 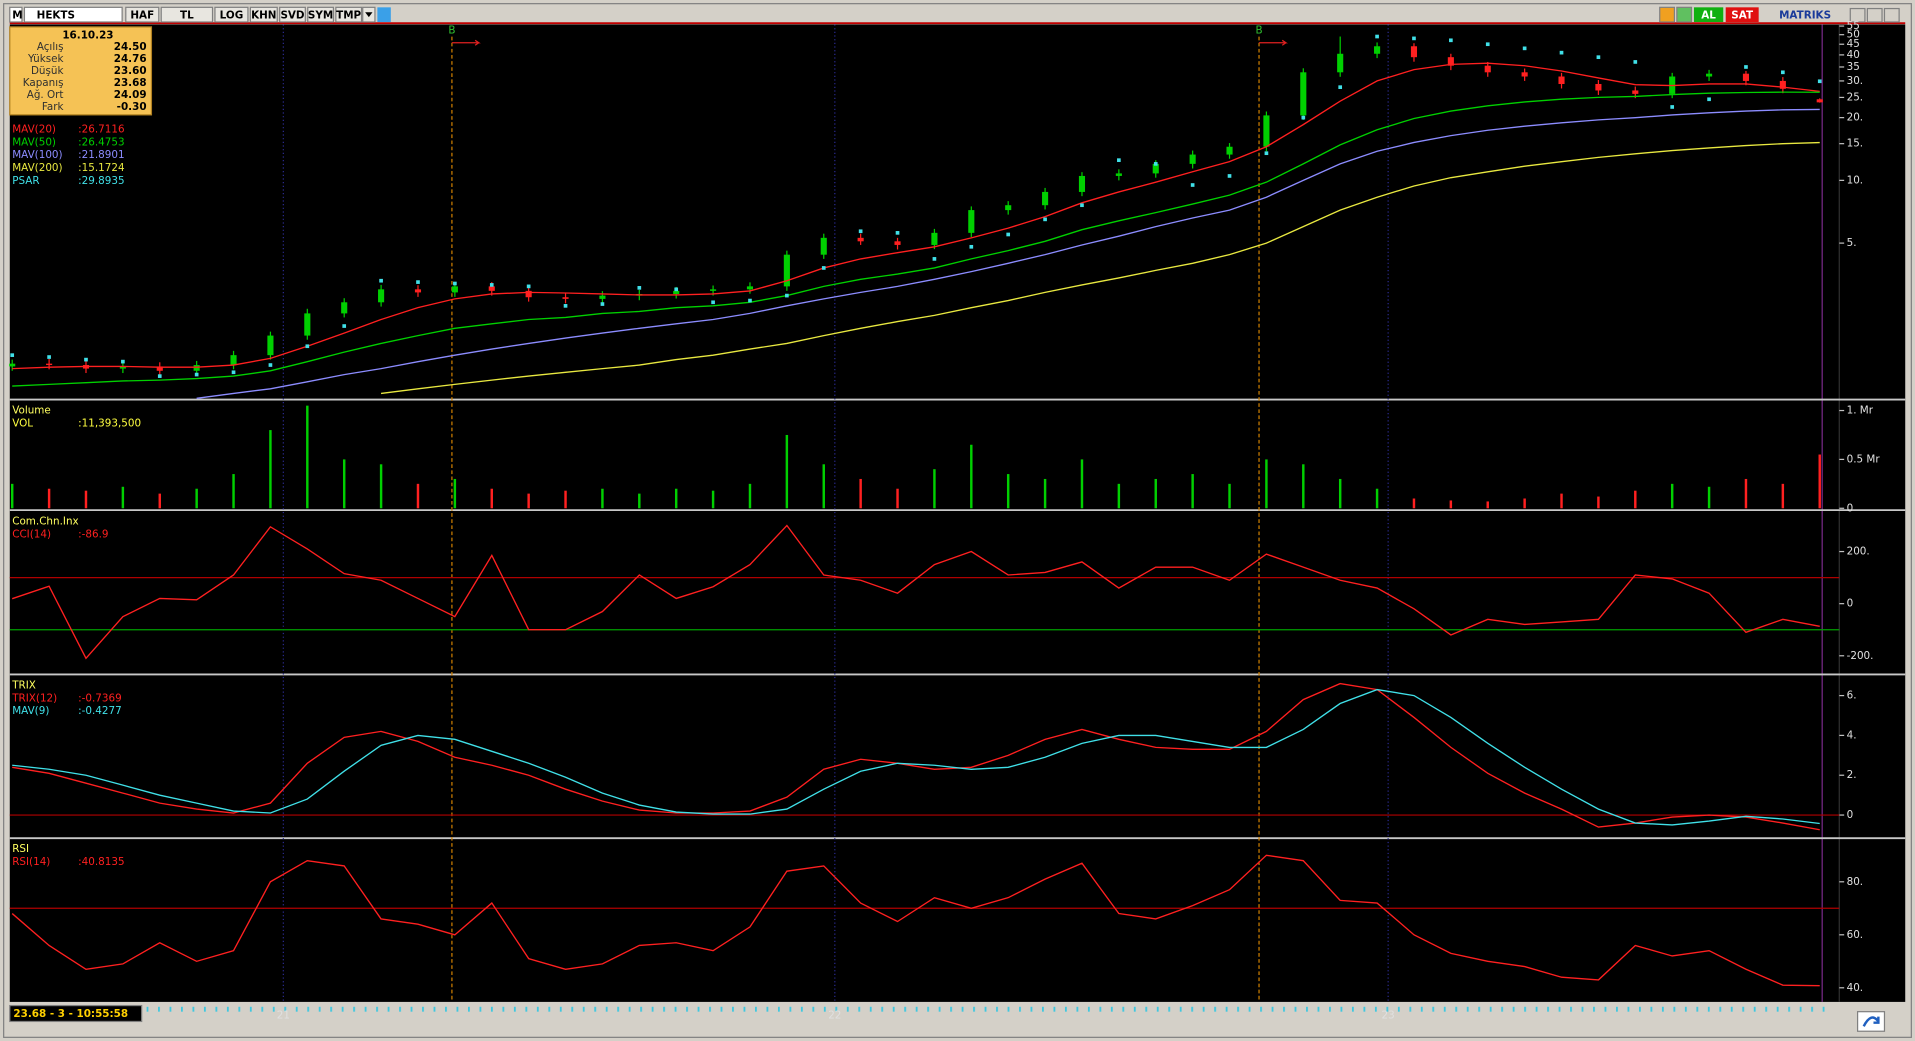 I want to click on info-label: Yüksek, so click(x=45, y=59).